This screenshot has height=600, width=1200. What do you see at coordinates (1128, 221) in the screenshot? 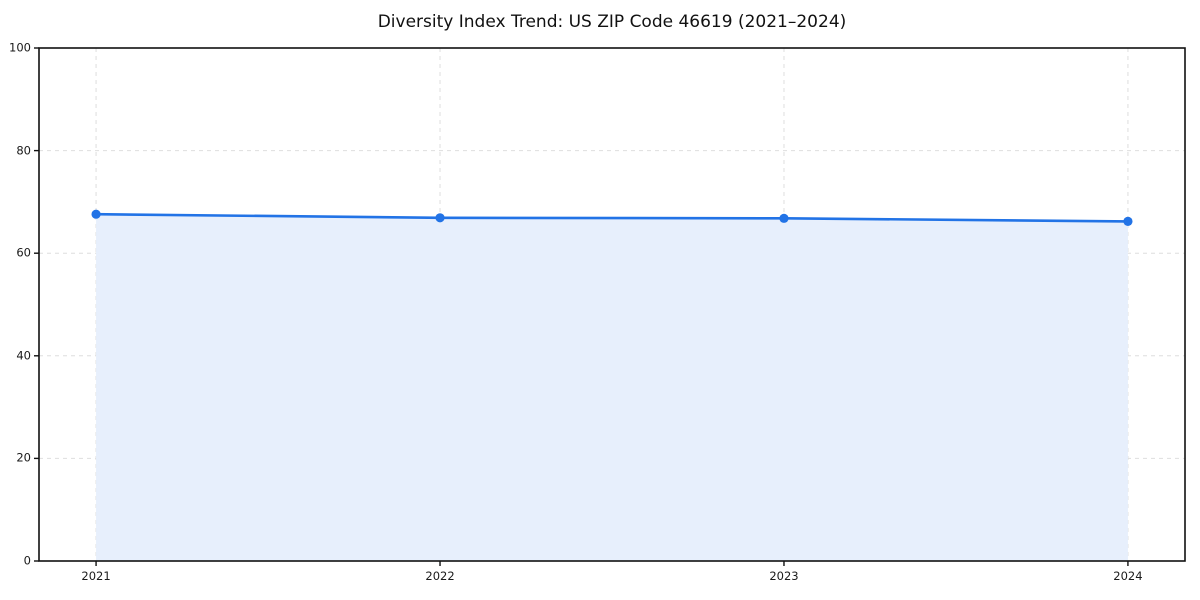
I see `data-point-2024` at bounding box center [1128, 221].